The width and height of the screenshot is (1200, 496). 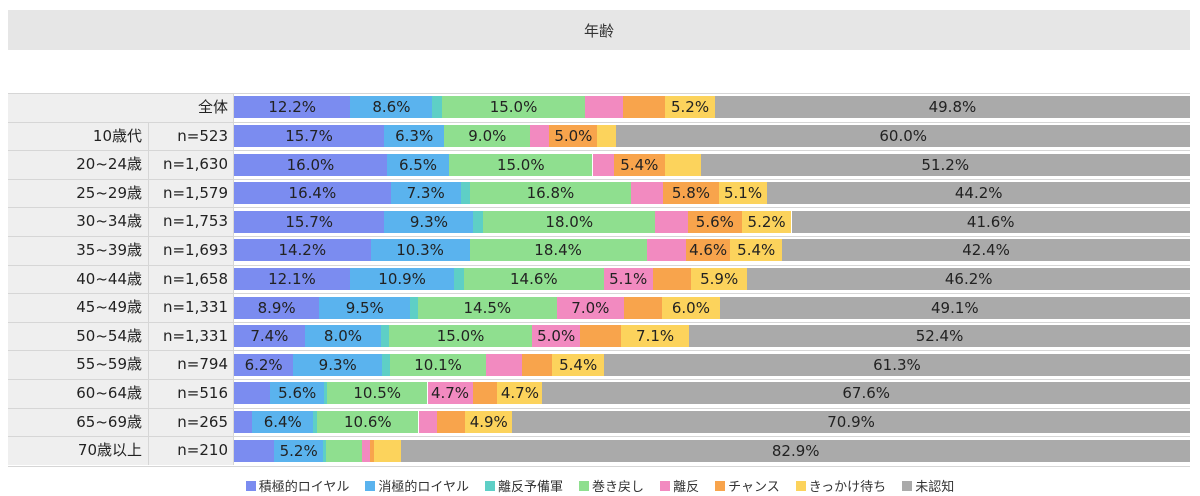 I want to click on data-label: 52.4%, so click(x=939, y=336).